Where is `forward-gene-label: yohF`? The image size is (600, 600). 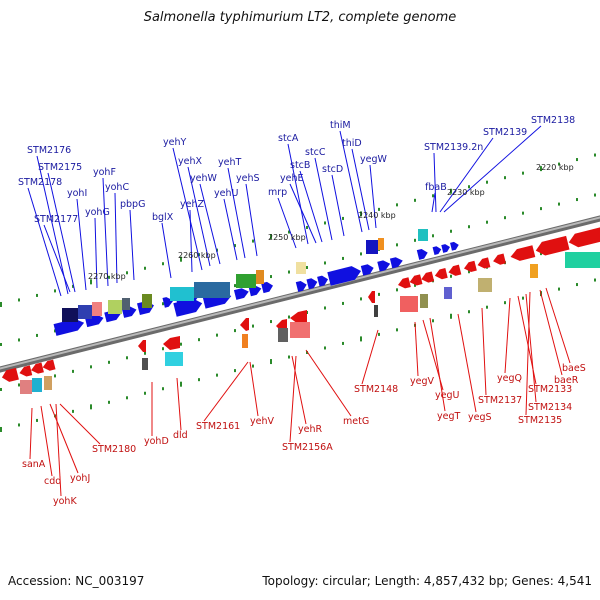
forward-gene-label: yohF is located at coordinates (104, 172).